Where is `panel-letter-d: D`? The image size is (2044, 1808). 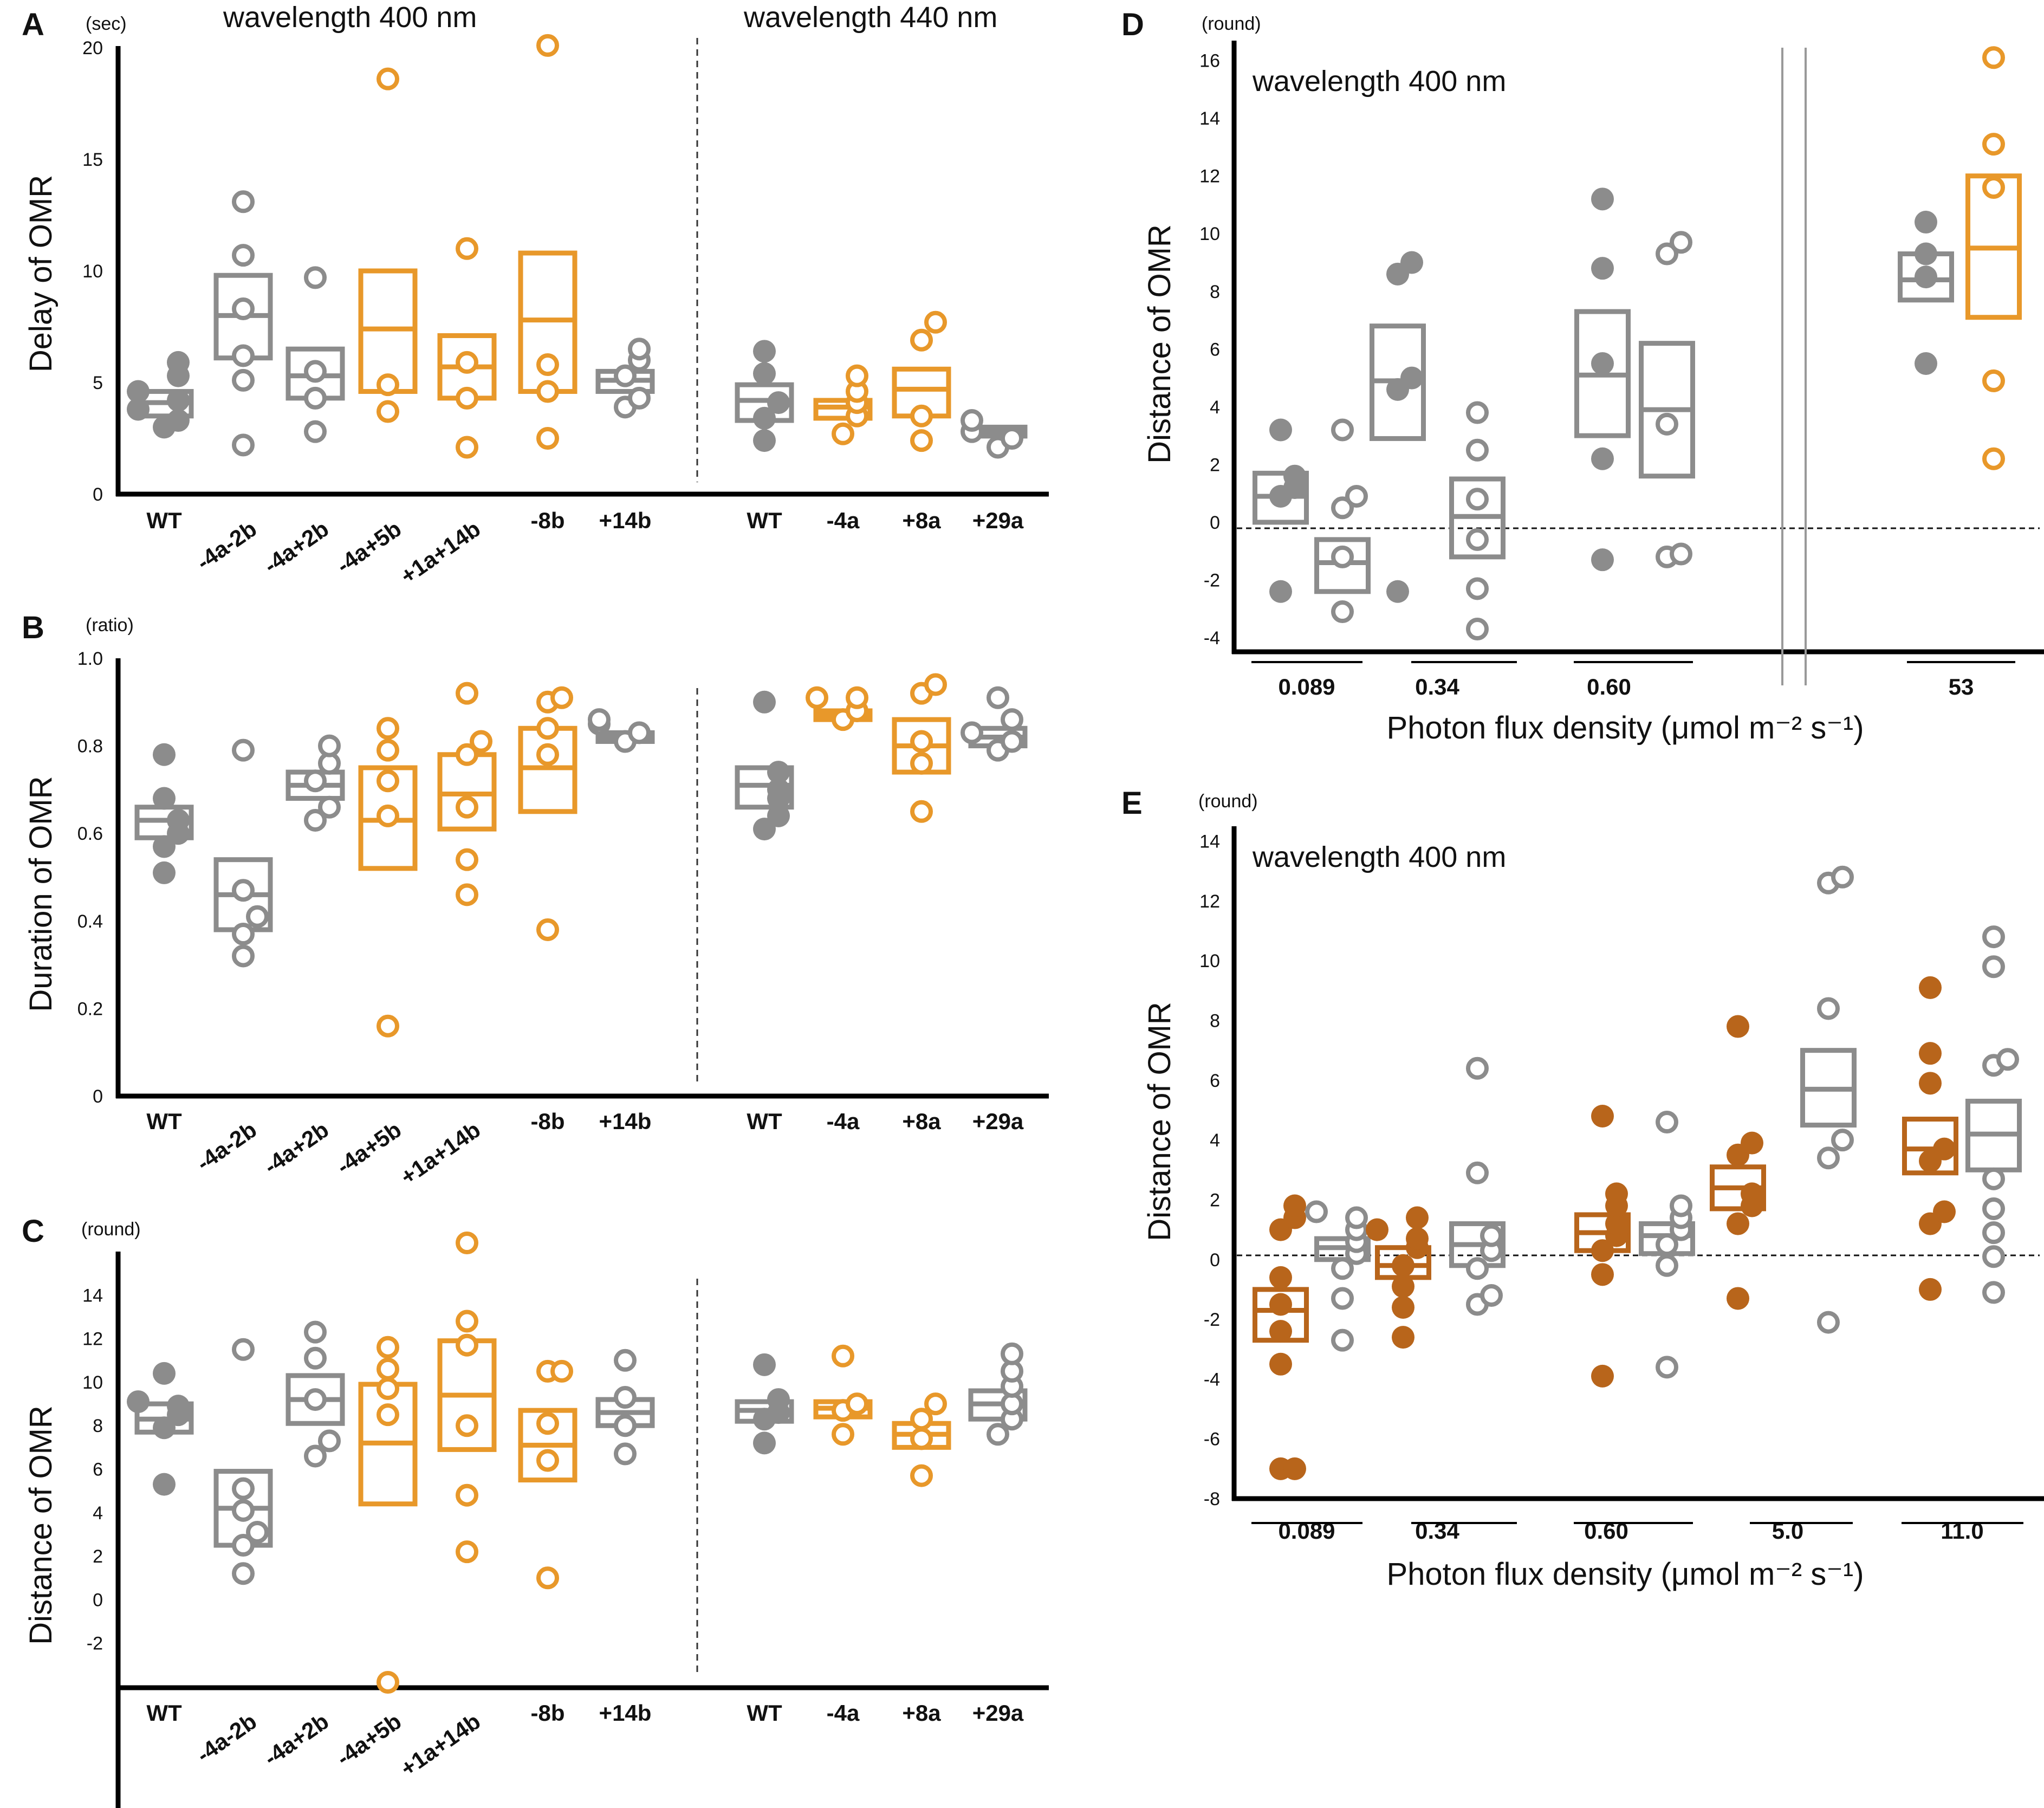 panel-letter-d: D is located at coordinates (1132, 24).